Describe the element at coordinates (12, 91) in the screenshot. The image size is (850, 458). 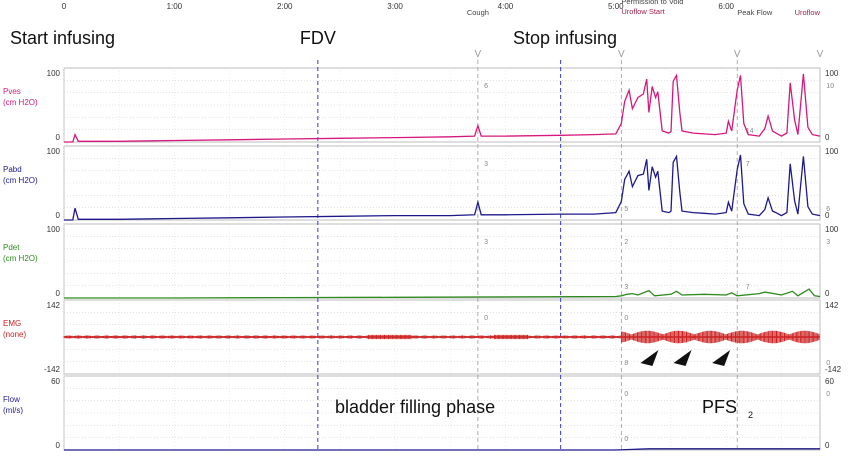
I see `channel-name: Pves` at that location.